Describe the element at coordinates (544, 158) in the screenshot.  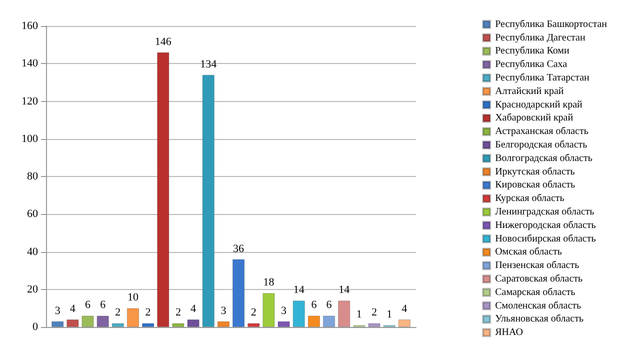
I see `legend-label: Волгоградская область` at that location.